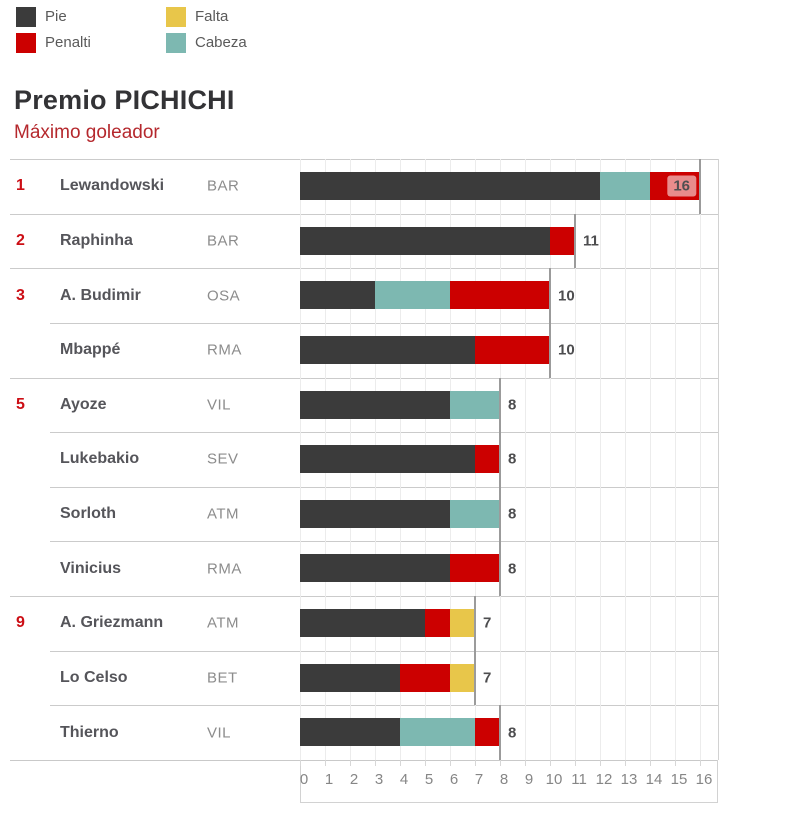 The height and width of the screenshot is (828, 789). What do you see at coordinates (487, 678) in the screenshot?
I see `total-goals-label: 7` at bounding box center [487, 678].